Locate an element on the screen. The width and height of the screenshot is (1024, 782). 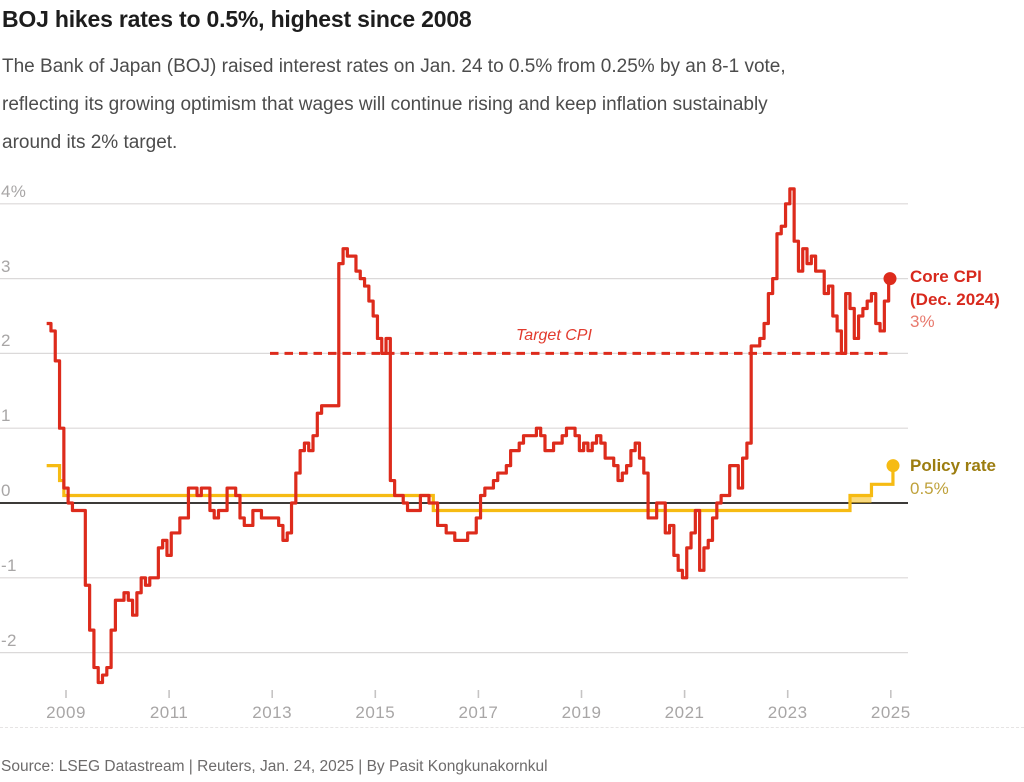
y-axis-label: 4% is located at coordinates (14, 191).